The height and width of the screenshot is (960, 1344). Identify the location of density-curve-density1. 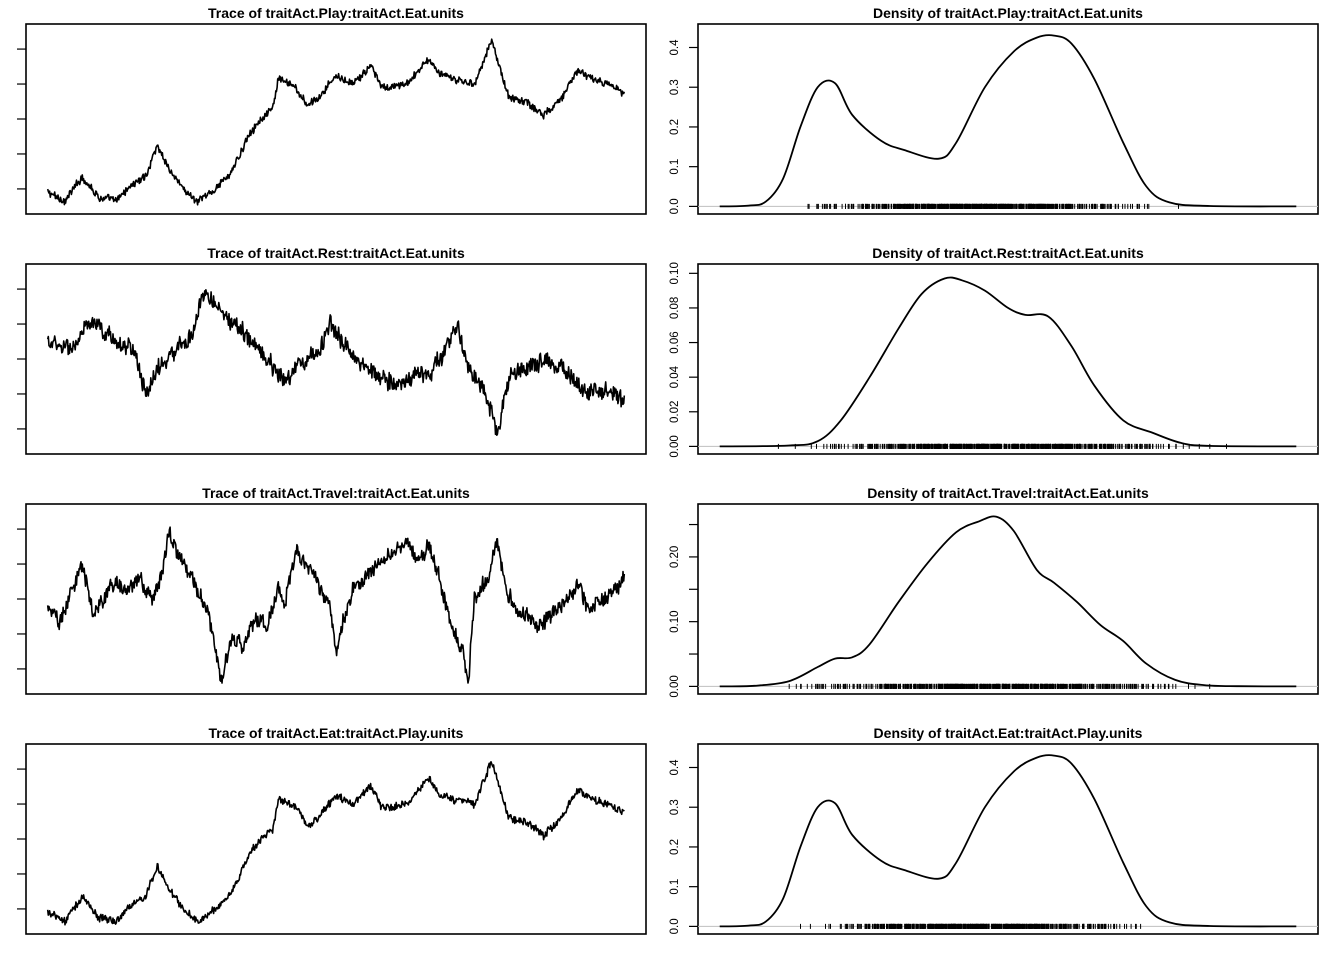
(1008, 121).